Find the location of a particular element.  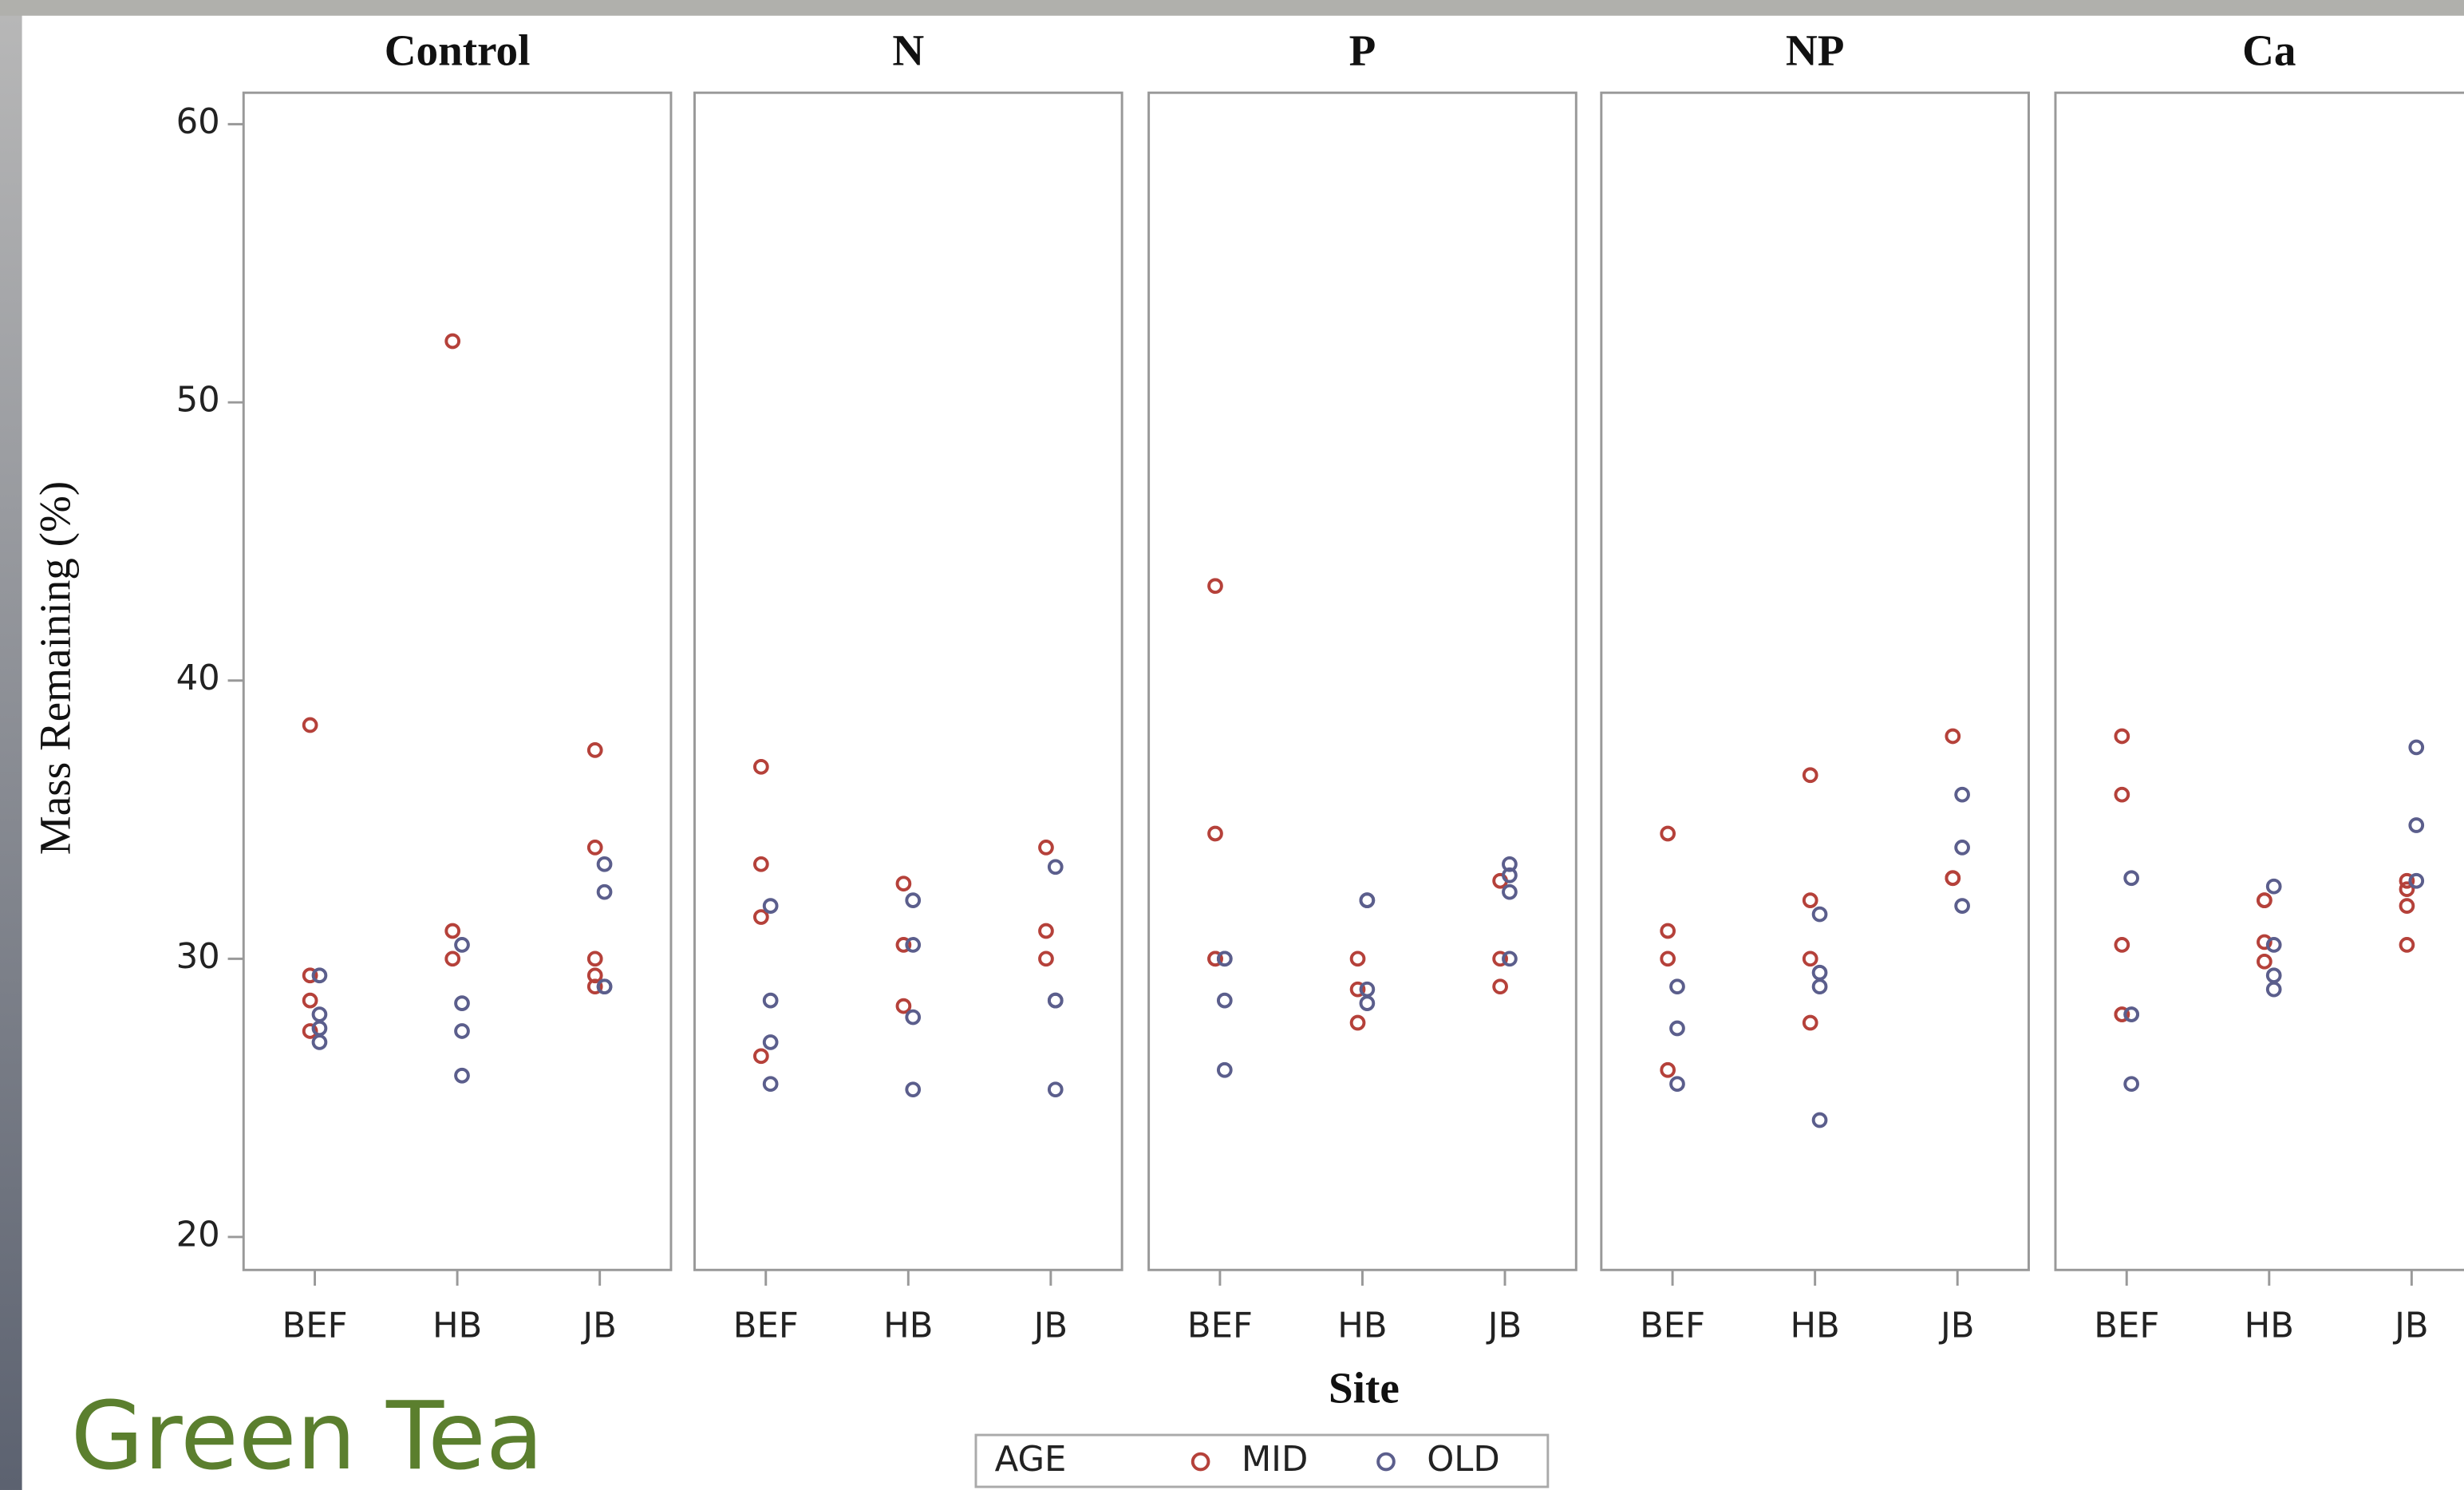

x-axis-label: Site is located at coordinates (1364, 1388).